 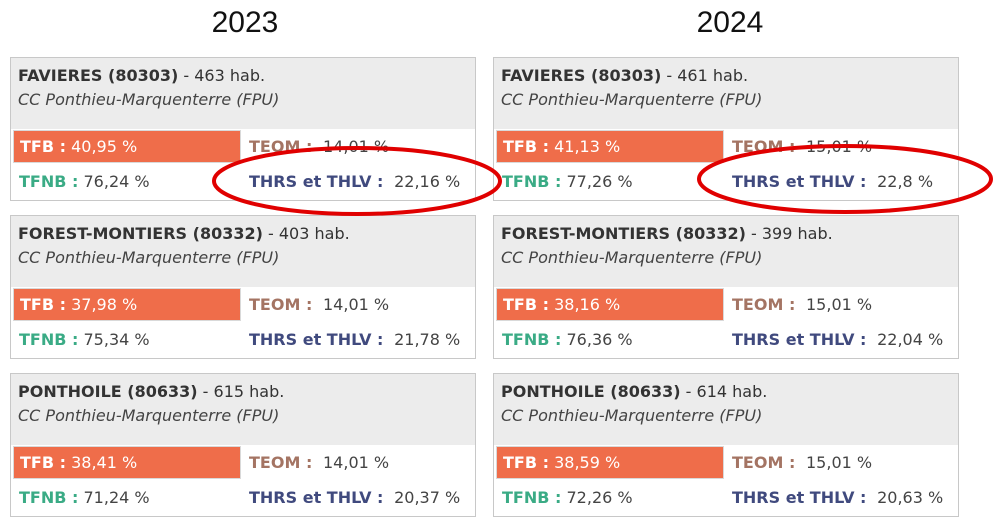 I want to click on population: - 615 hab., so click(x=241, y=391).